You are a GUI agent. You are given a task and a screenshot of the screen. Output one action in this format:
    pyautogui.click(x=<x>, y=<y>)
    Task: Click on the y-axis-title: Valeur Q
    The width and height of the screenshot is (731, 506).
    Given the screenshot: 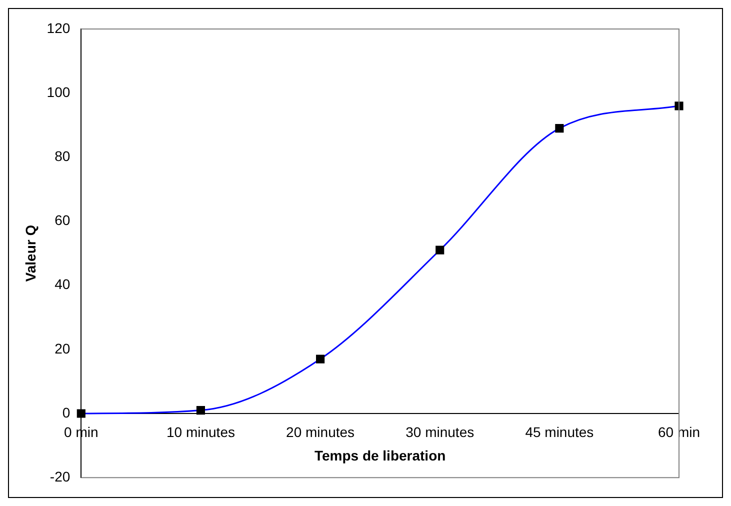 What is the action you would take?
    pyautogui.click(x=30, y=253)
    